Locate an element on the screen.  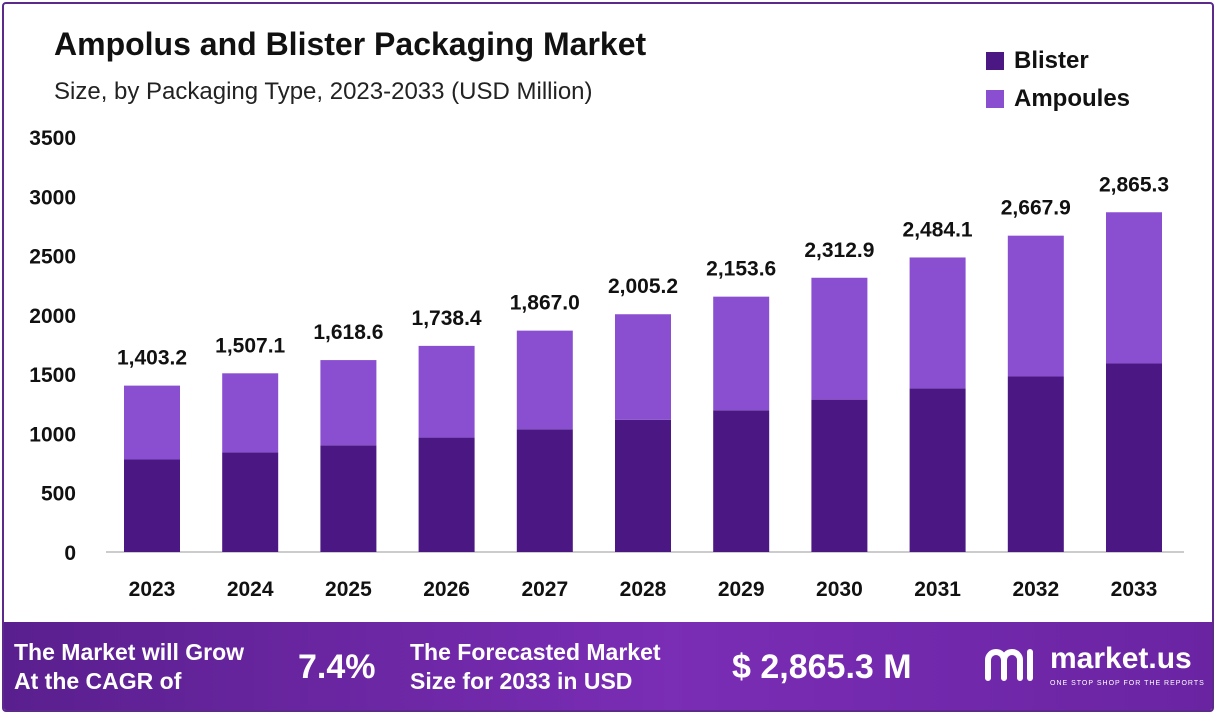
bar-segment-ampoules-2023 is located at coordinates (152, 422).